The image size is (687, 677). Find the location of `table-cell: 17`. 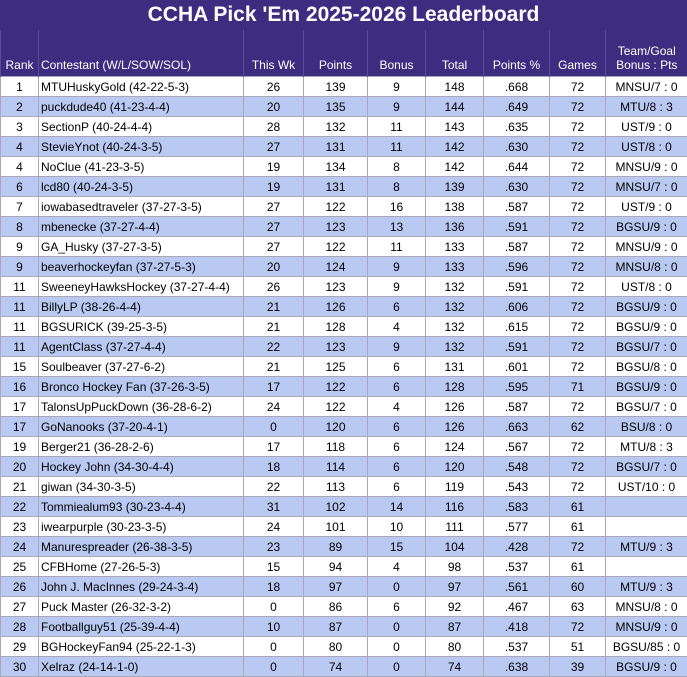

table-cell: 17 is located at coordinates (274, 447).